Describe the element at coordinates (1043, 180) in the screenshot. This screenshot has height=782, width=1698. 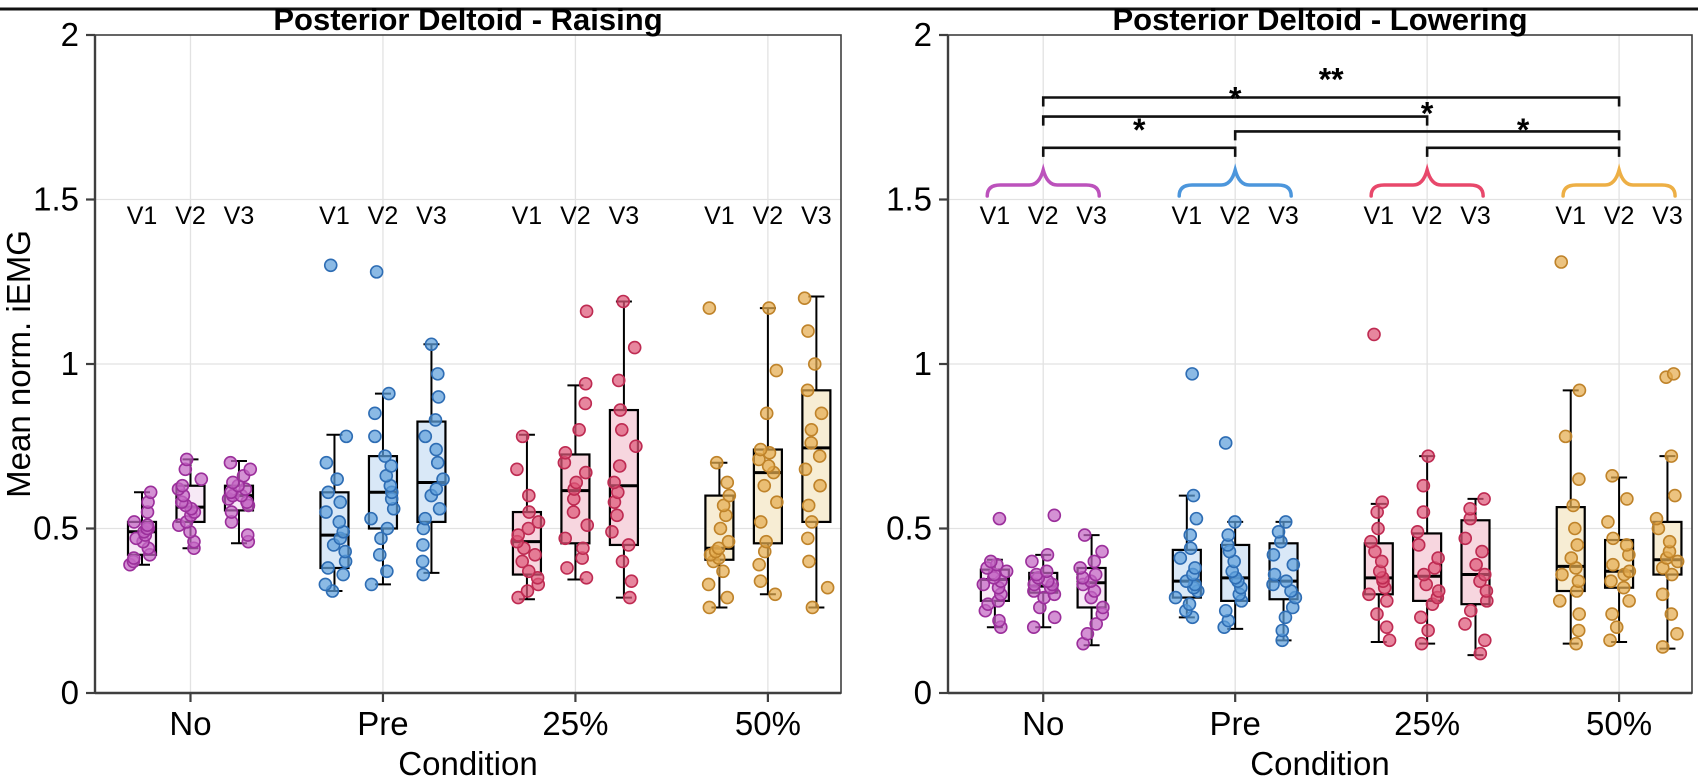
I see `group-brace-No` at that location.